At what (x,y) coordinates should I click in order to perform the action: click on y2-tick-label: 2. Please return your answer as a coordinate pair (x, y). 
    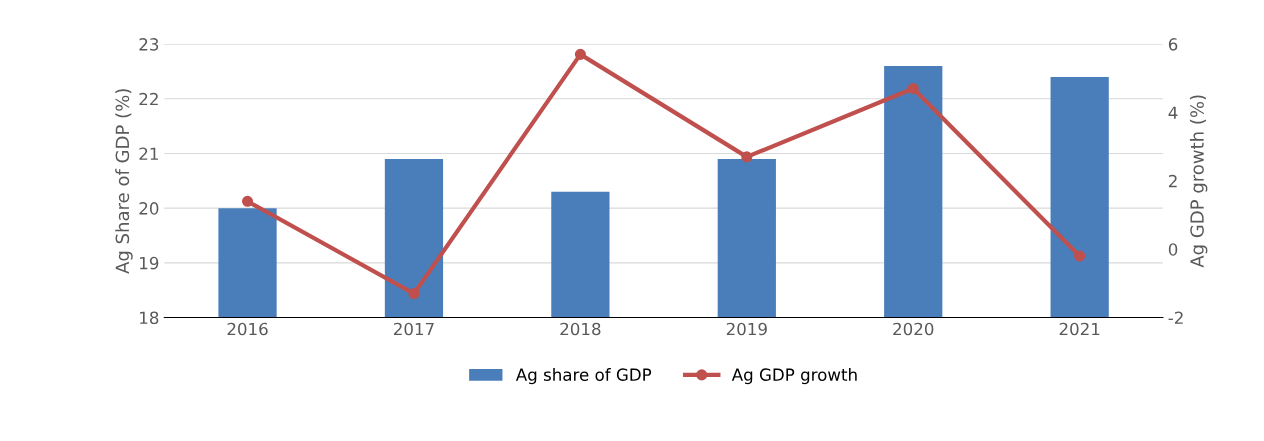
    Looking at the image, I should click on (1172, 181).